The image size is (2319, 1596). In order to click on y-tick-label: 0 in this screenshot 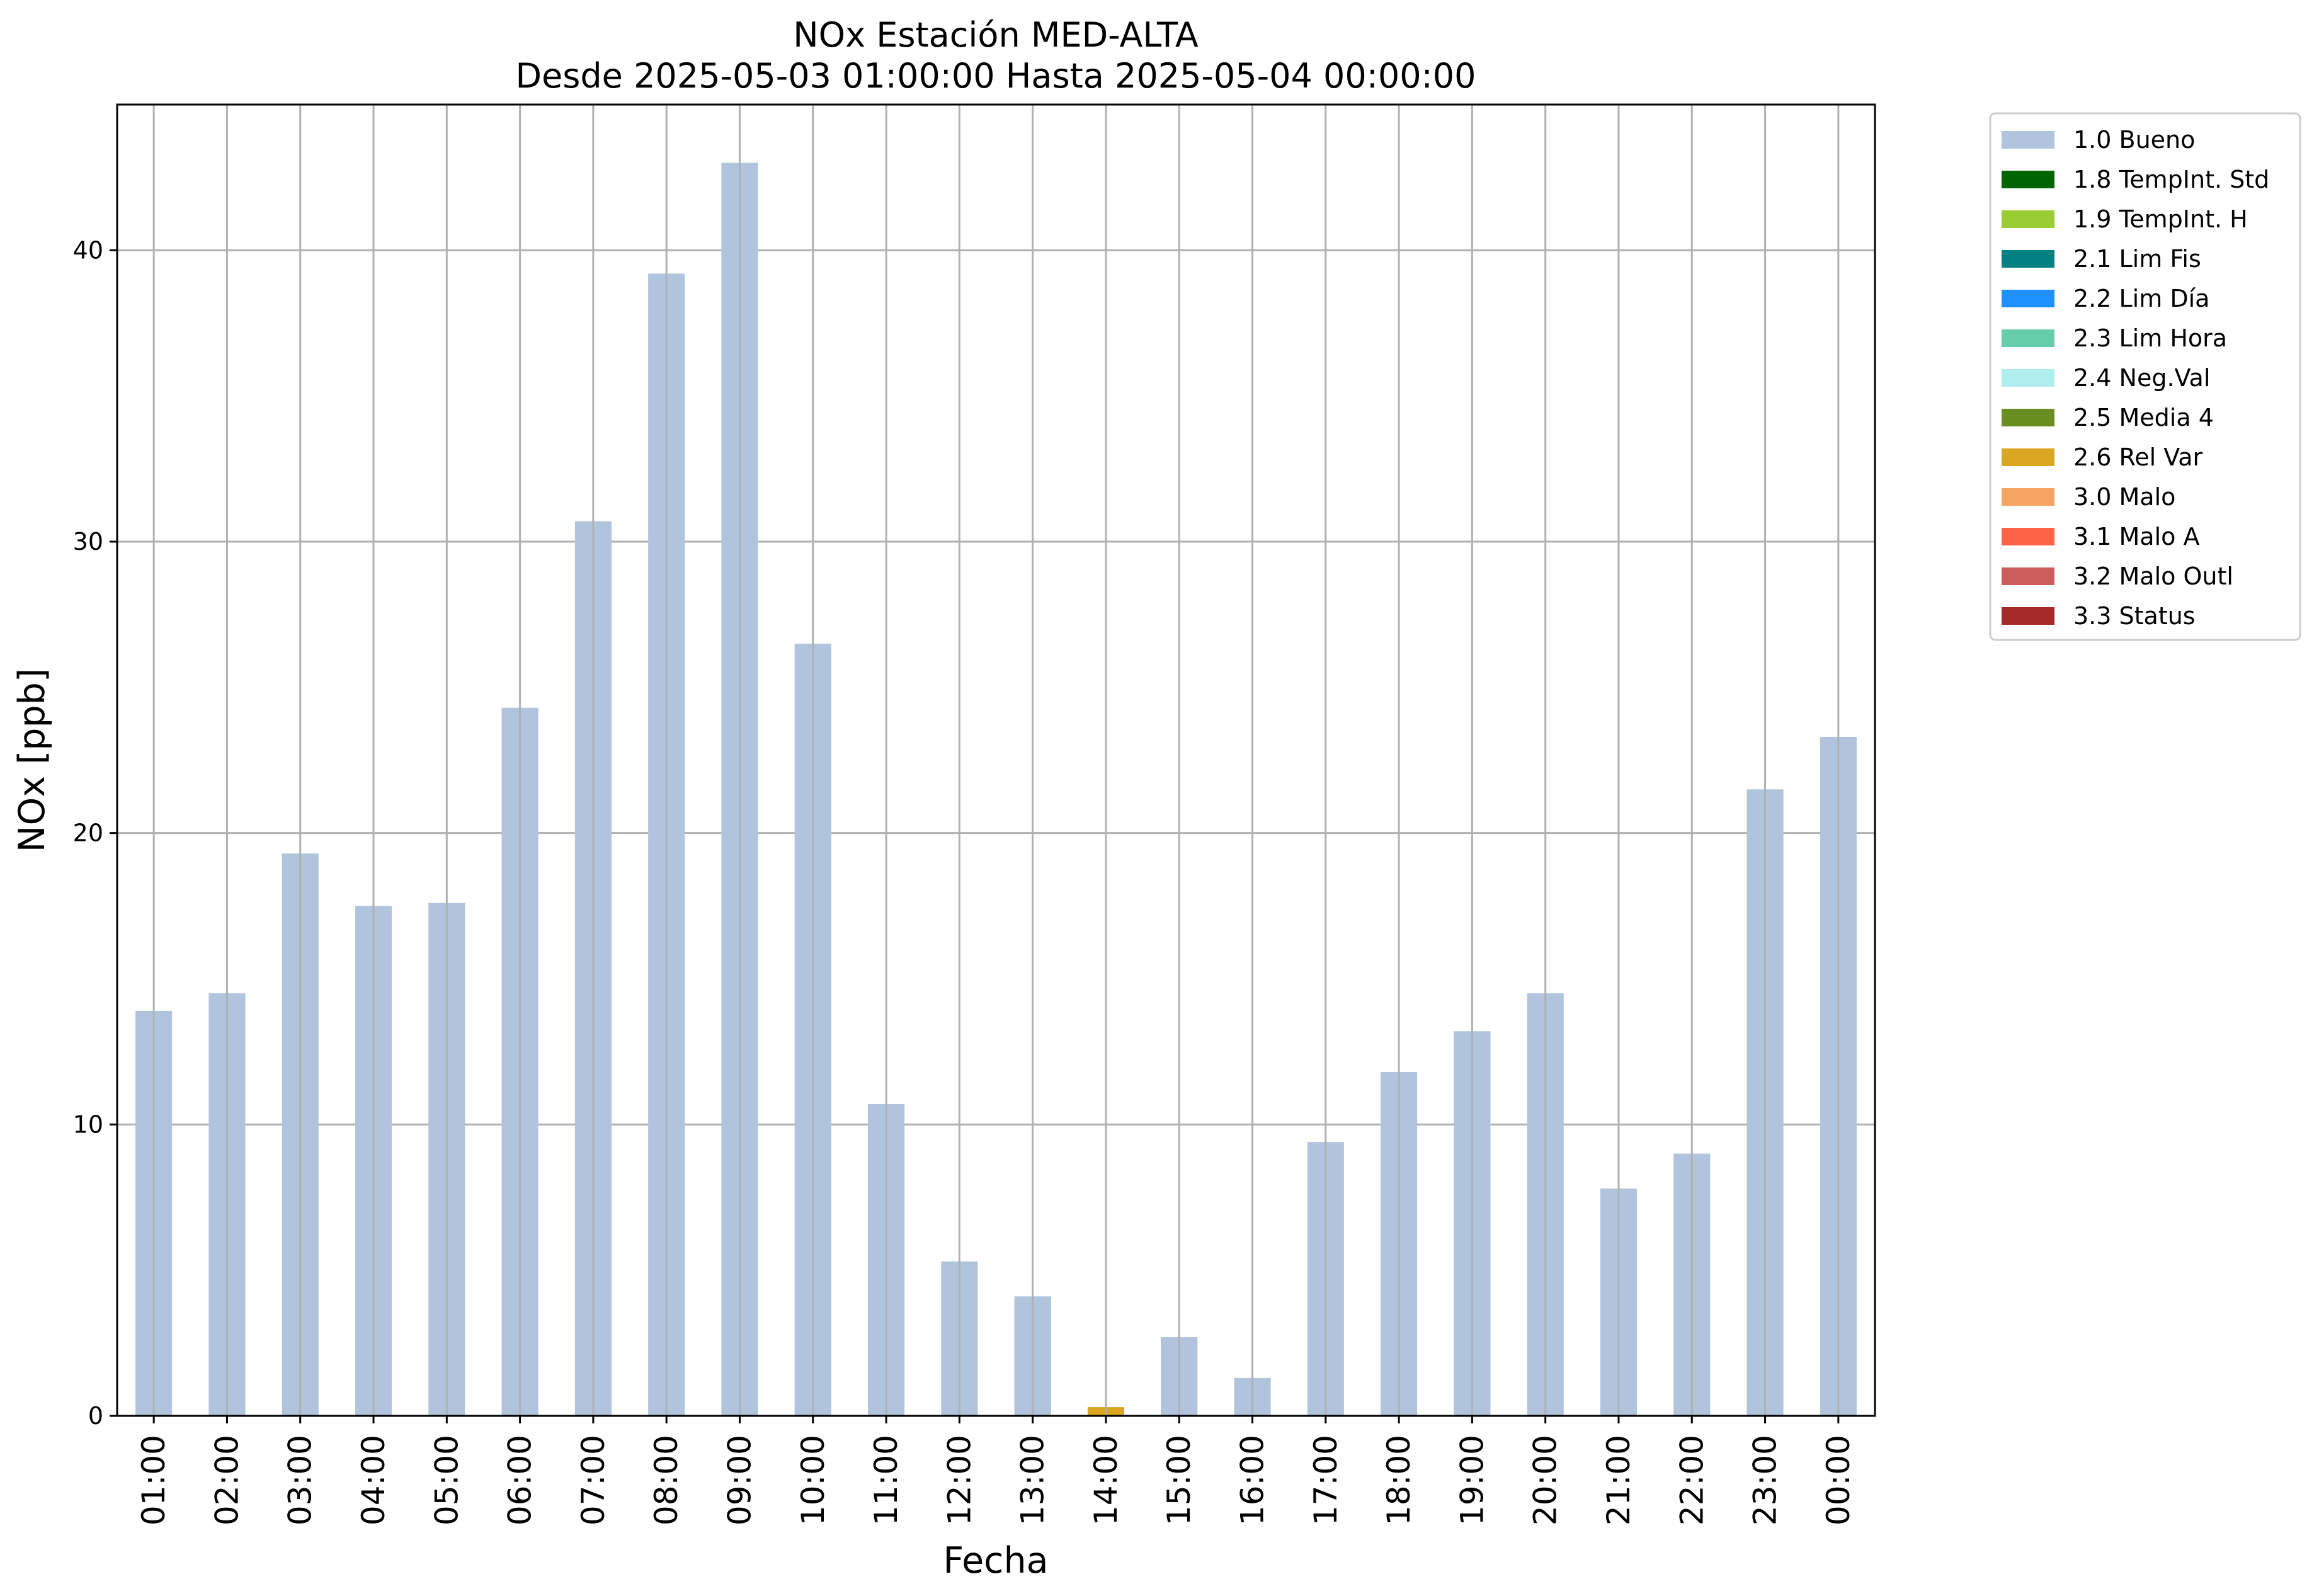, I will do `click(95, 1416)`.